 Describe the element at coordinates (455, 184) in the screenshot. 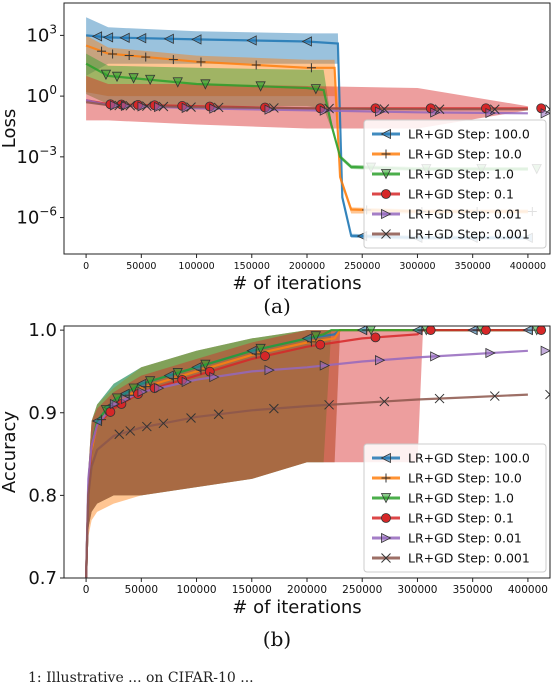

I see `legend-frame` at that location.